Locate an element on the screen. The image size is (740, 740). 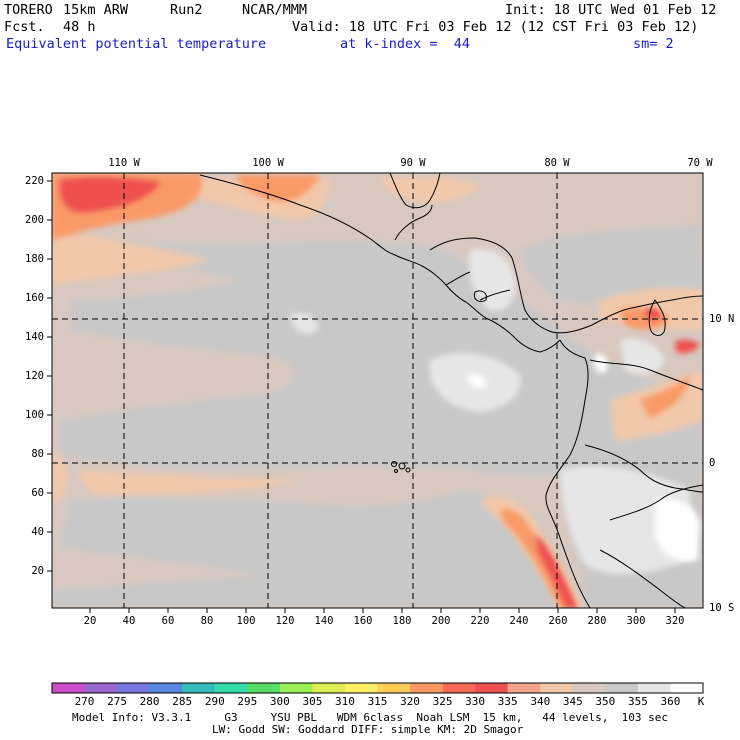
longitude-label: 110 W is located at coordinates (124, 163).